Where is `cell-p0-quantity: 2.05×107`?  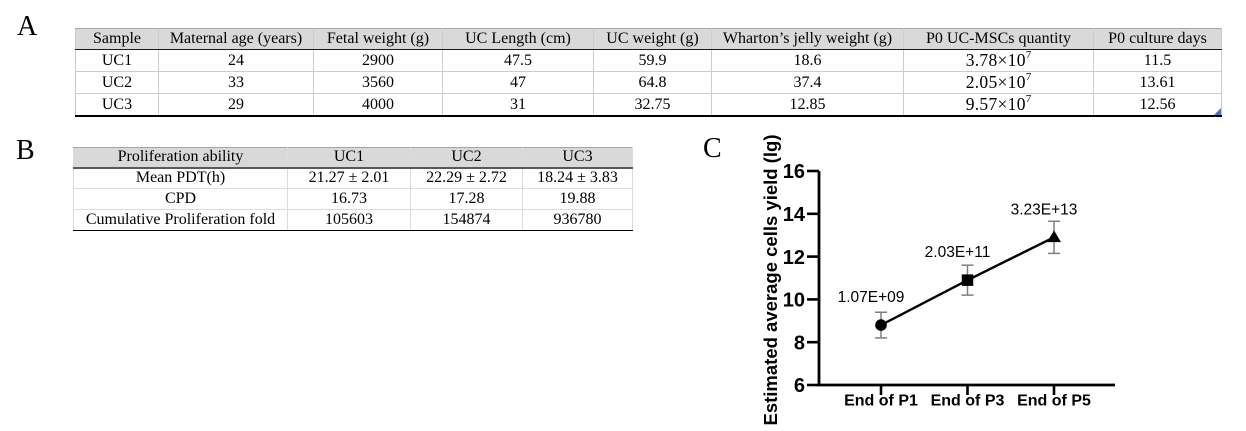
cell-p0-quantity: 2.05×107 is located at coordinates (998, 82).